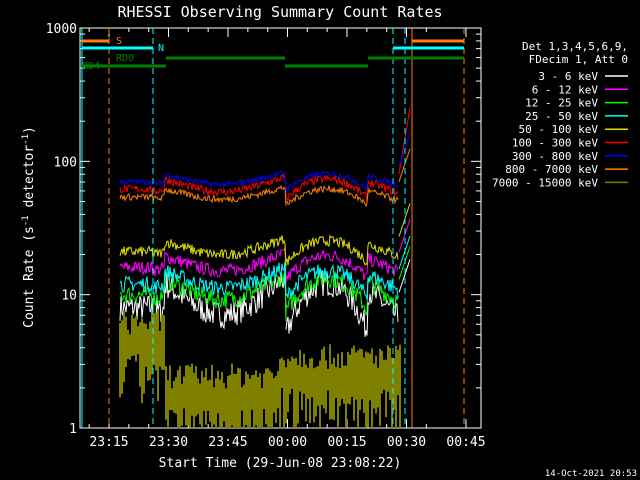  Describe the element at coordinates (65, 162) in the screenshot. I see `y-tick-label: 100` at that location.